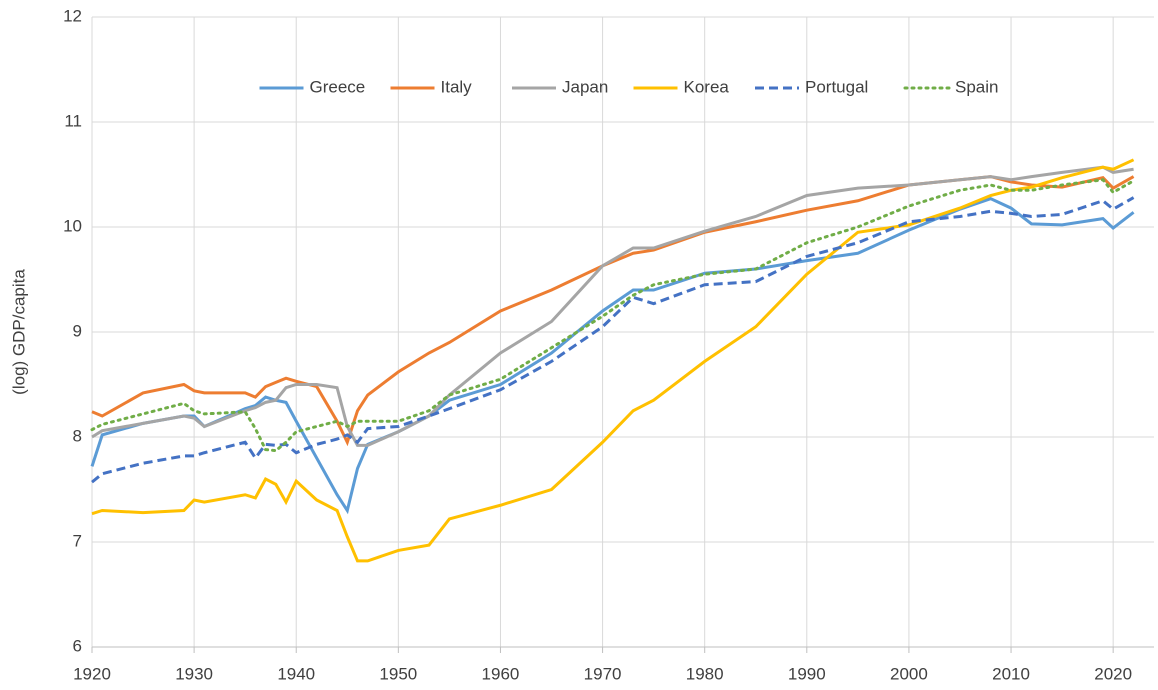 This screenshot has height=690, width=1158. What do you see at coordinates (457, 86) in the screenshot?
I see `legend-label: Italy` at bounding box center [457, 86].